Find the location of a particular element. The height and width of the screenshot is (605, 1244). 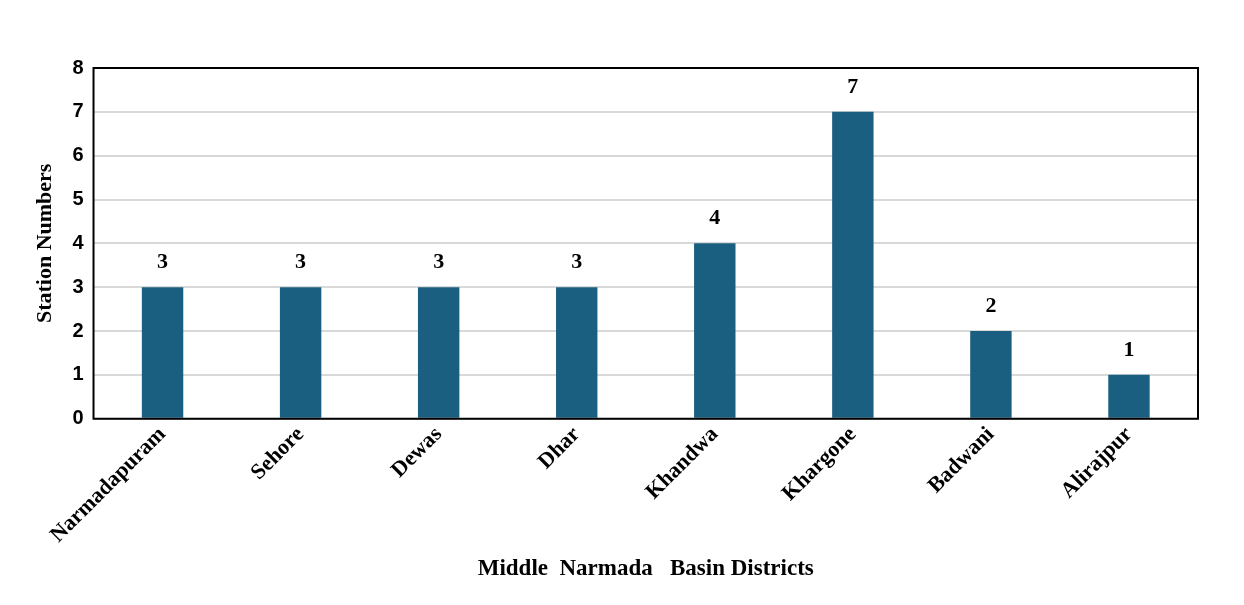

x-axis-title: Middle Narmada Basin Districts is located at coordinates (645, 568).